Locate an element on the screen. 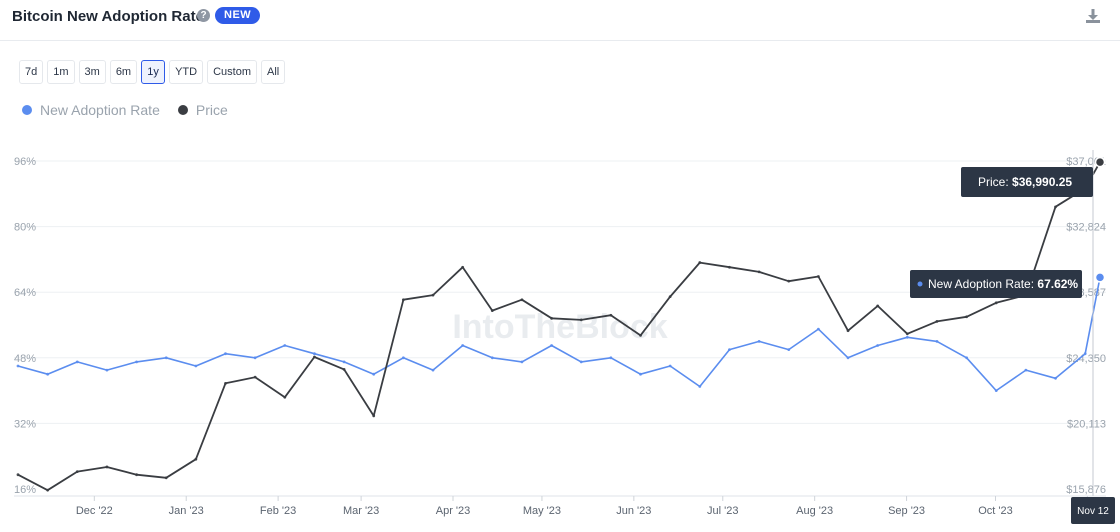 The height and width of the screenshot is (532, 1120). rate-tooltip-dot is located at coordinates (920, 284).